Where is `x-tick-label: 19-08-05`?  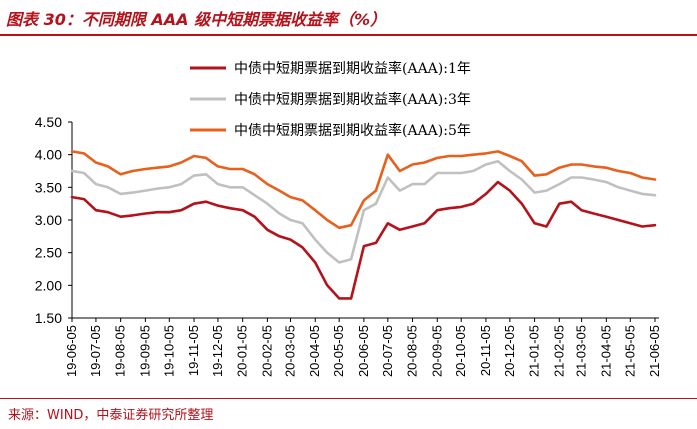
x-tick-label: 19-08-05 is located at coordinates (120, 351).